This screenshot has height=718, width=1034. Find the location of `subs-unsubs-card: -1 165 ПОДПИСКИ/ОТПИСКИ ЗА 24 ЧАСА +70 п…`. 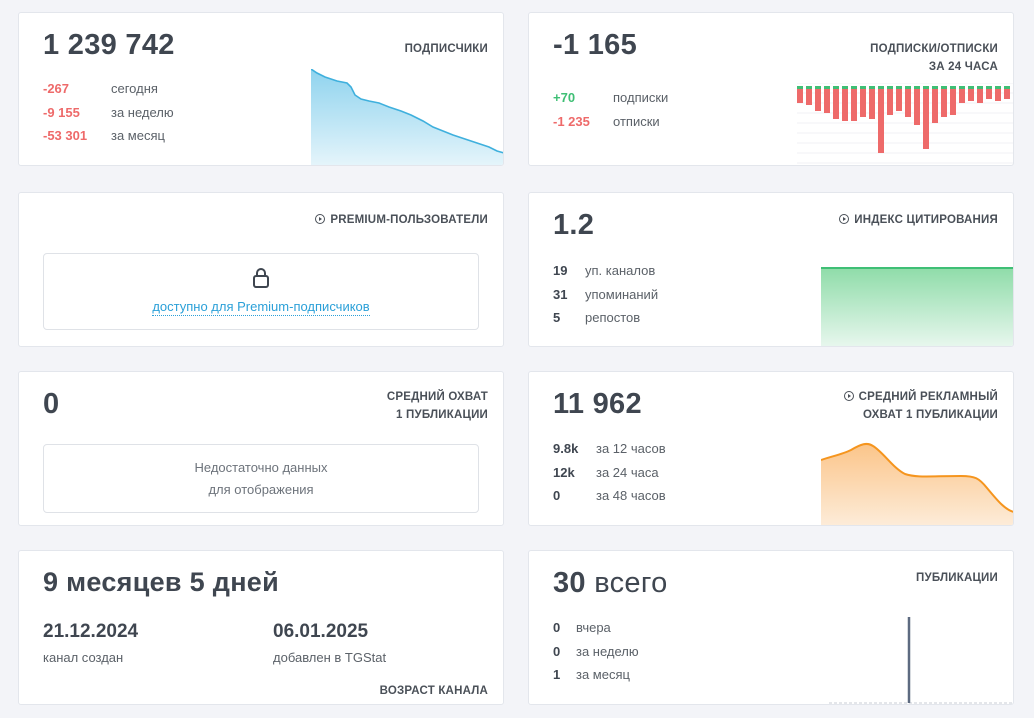

subs-unsubs-card: -1 165 ПОДПИСКИ/ОТПИСКИ ЗА 24 ЧАСА +70 п… is located at coordinates (771, 89).